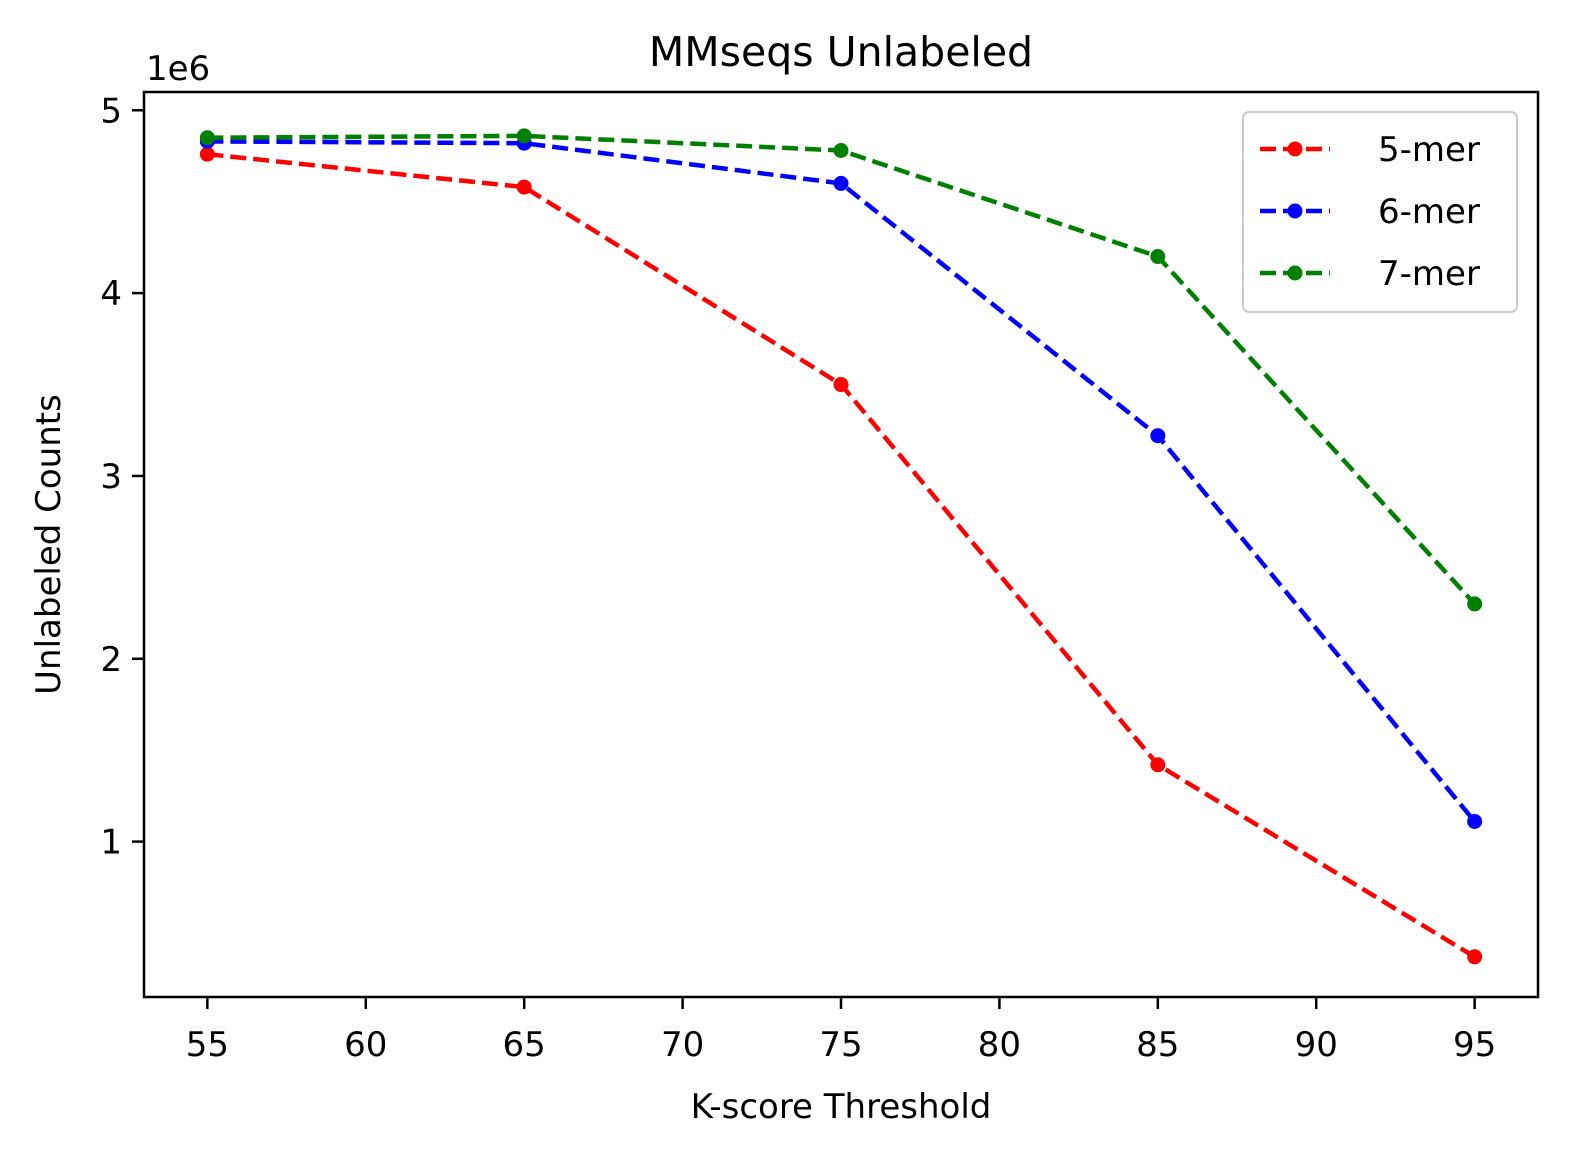 Image resolution: width=1569 pixels, height=1162 pixels. Describe the element at coordinates (111, 111) in the screenshot. I see `y-tick-label-5: 5` at that location.